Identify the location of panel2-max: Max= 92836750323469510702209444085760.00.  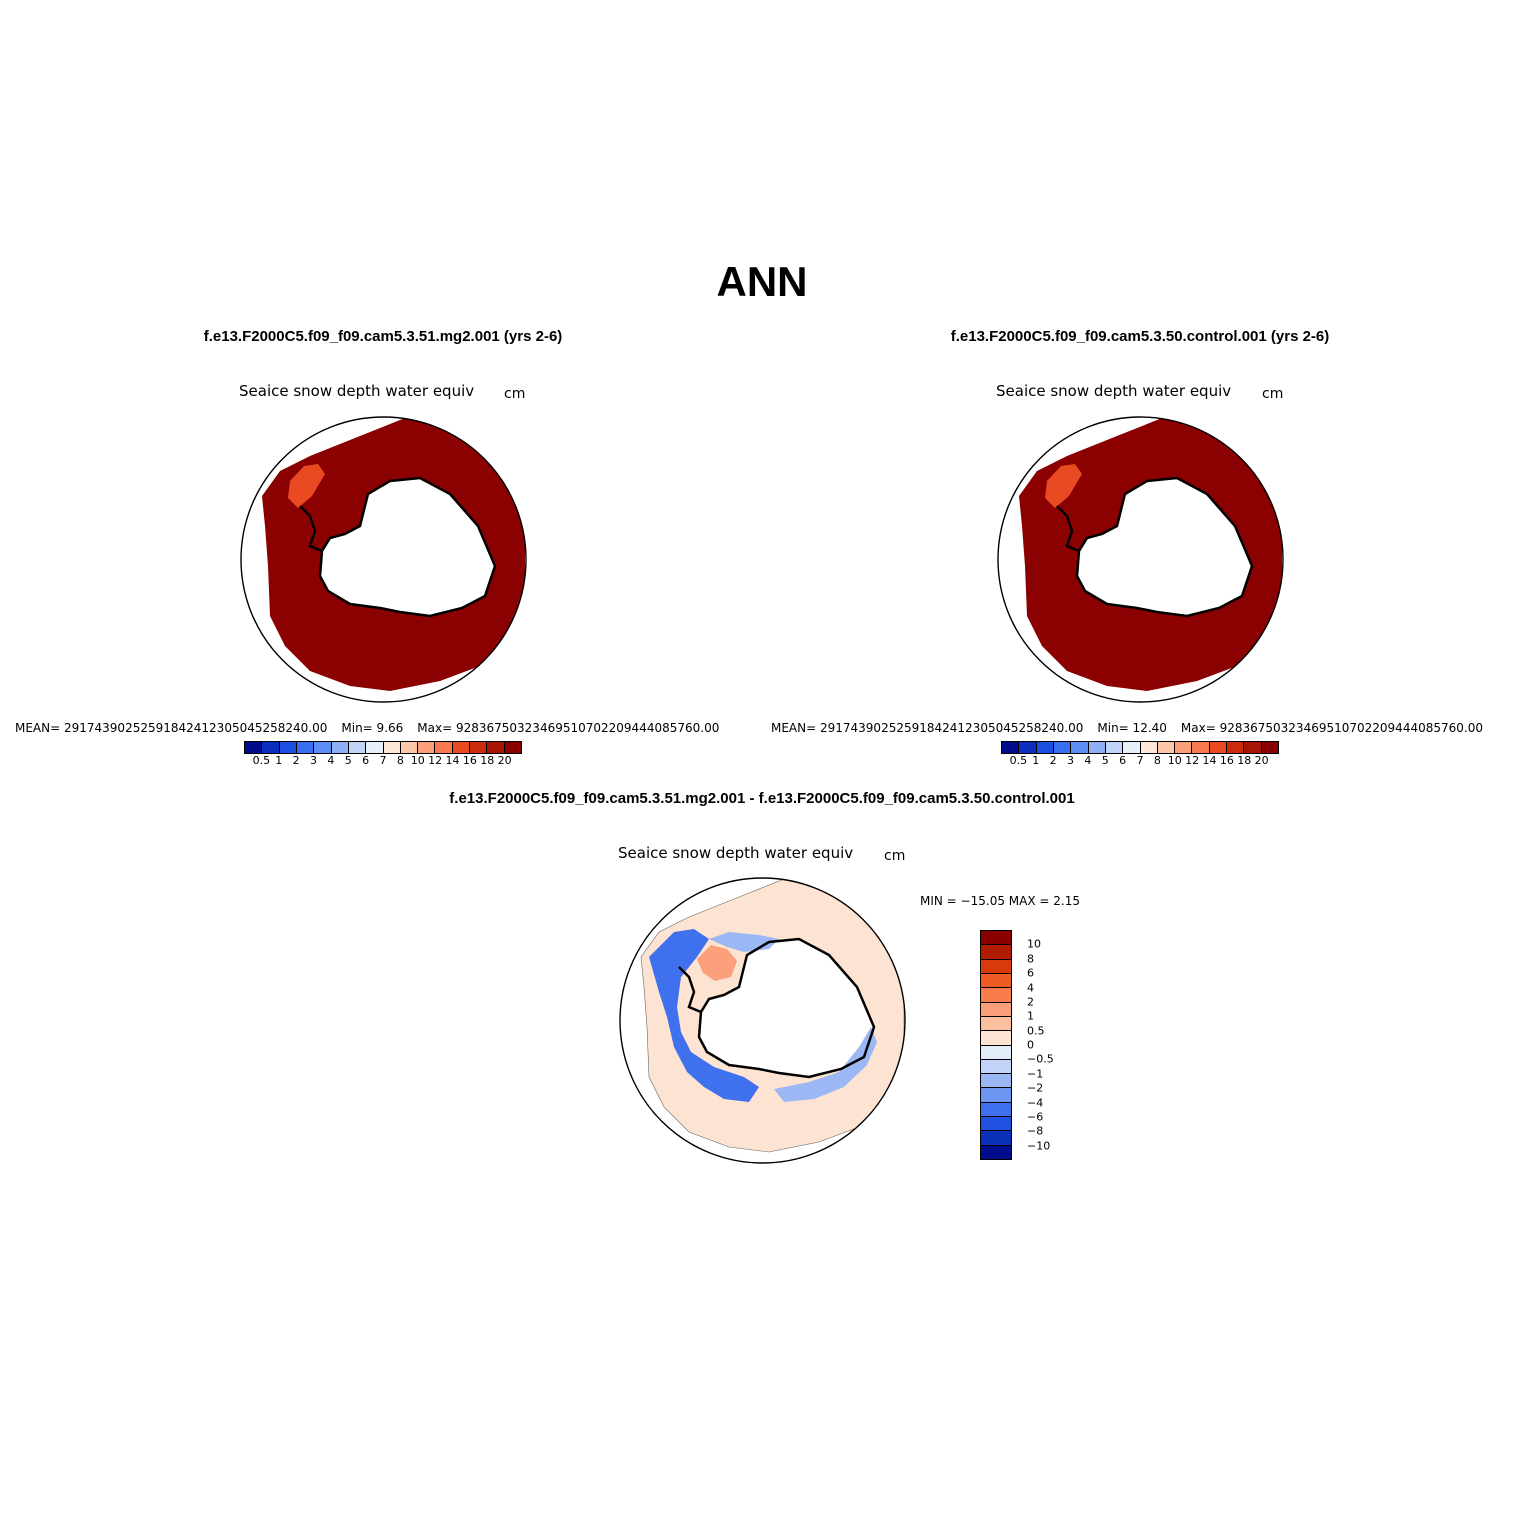
(1331, 728).